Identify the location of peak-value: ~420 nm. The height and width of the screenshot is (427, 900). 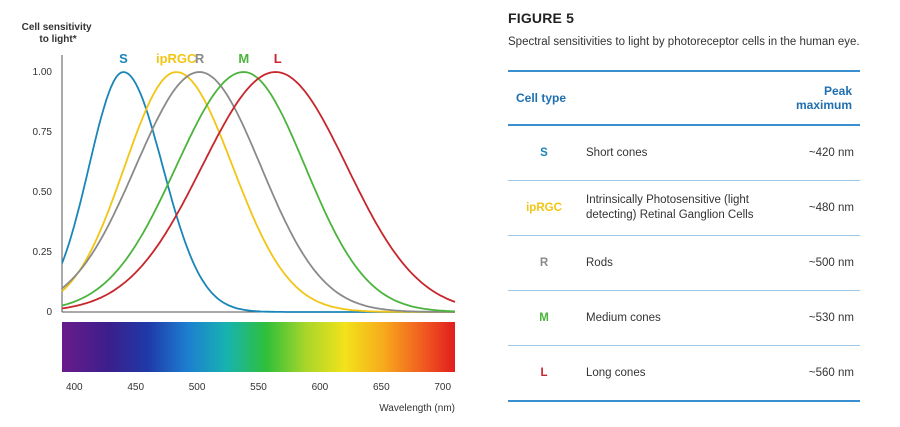
(818, 153).